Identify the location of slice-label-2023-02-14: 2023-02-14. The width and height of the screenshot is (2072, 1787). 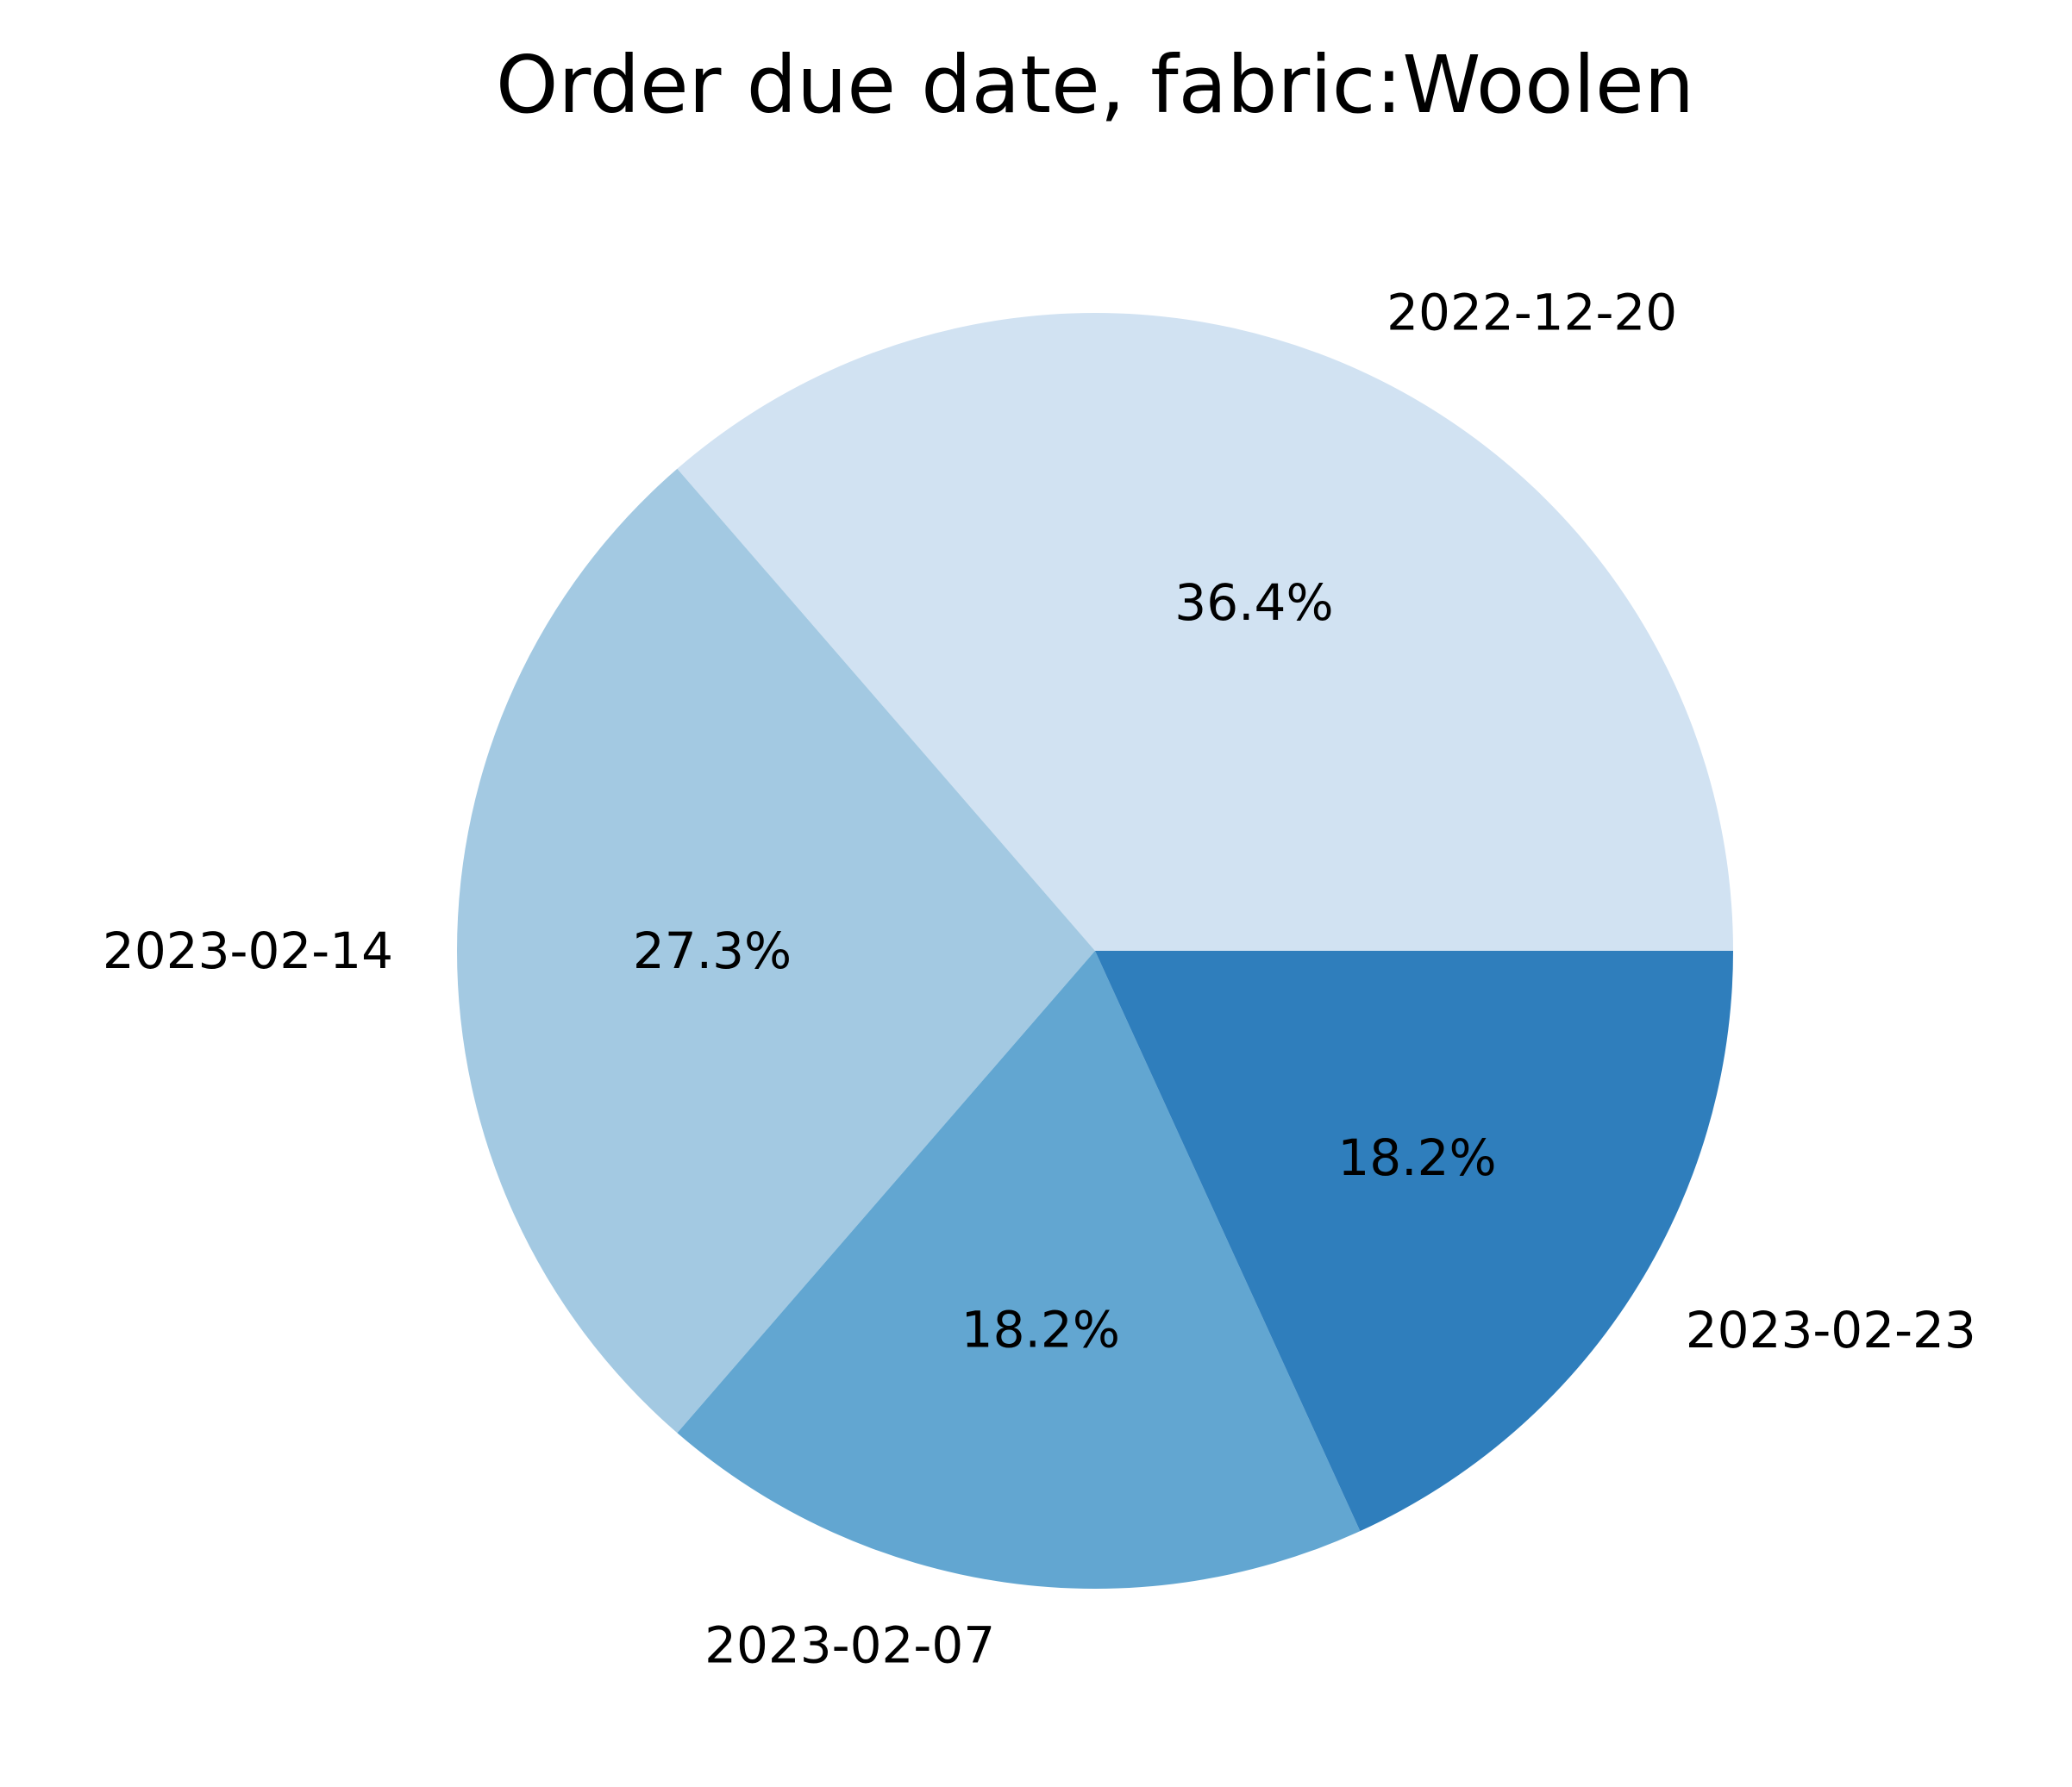
(248, 951).